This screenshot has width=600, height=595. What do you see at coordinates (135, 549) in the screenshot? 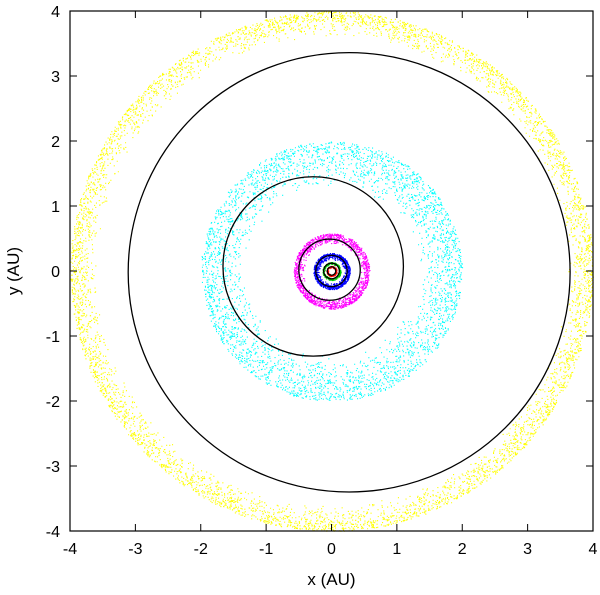
I see `x-tick-label: -3` at bounding box center [135, 549].